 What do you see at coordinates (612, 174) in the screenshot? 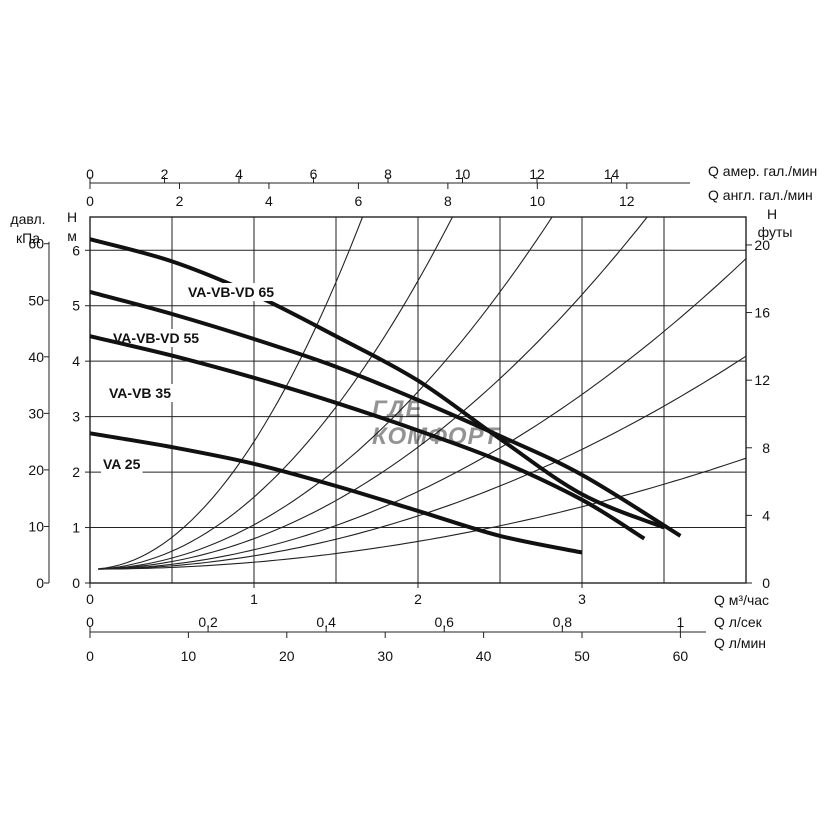
I see `secondary-axis-tick-label: 14` at bounding box center [612, 174].